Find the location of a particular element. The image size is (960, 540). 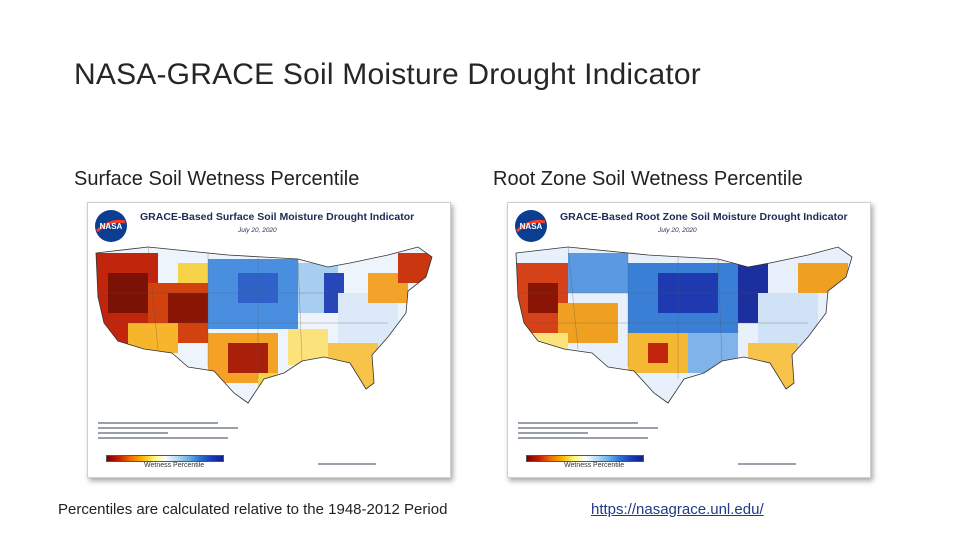

us-drought-map-rootzone is located at coordinates (684, 325).